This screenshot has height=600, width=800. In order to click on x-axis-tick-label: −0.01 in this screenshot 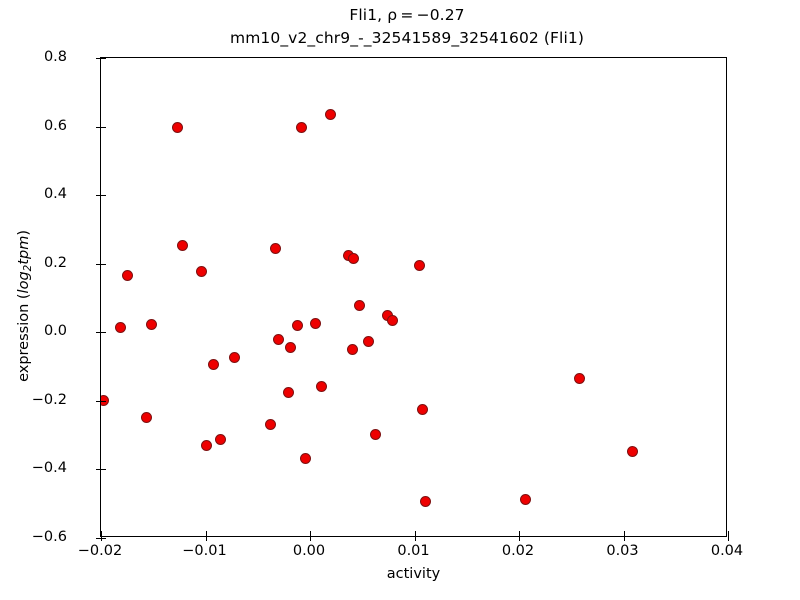, I will do `click(204, 551)`.